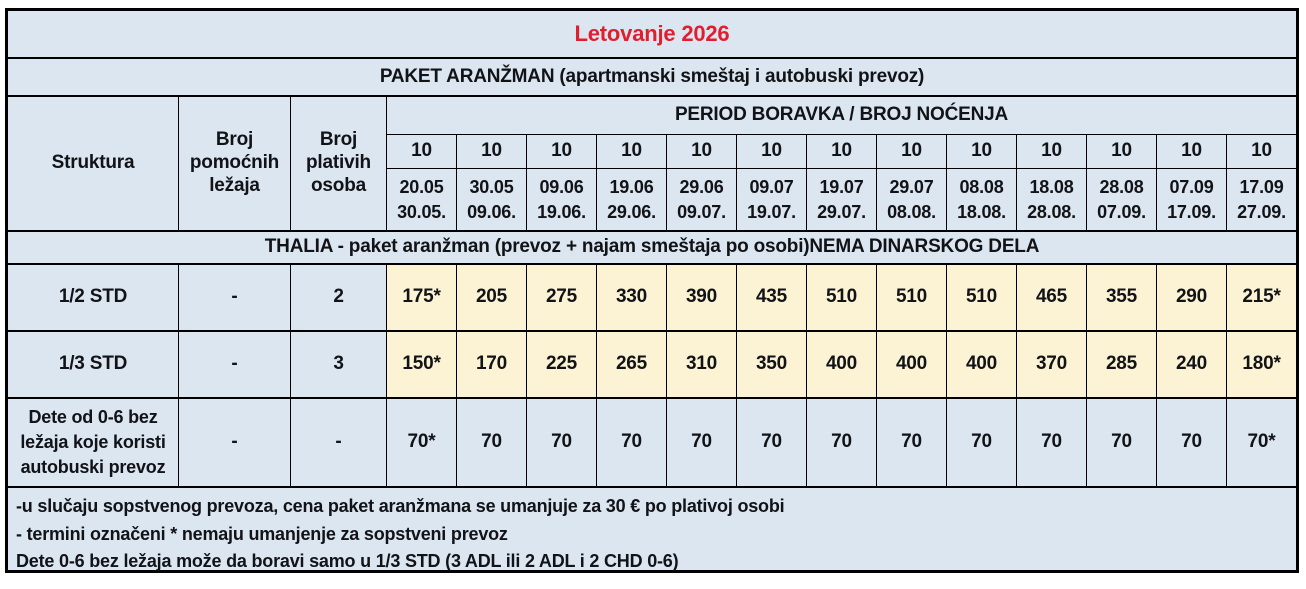 The image size is (1306, 589). Describe the element at coordinates (631, 296) in the screenshot. I see `price-cell: 330` at that location.